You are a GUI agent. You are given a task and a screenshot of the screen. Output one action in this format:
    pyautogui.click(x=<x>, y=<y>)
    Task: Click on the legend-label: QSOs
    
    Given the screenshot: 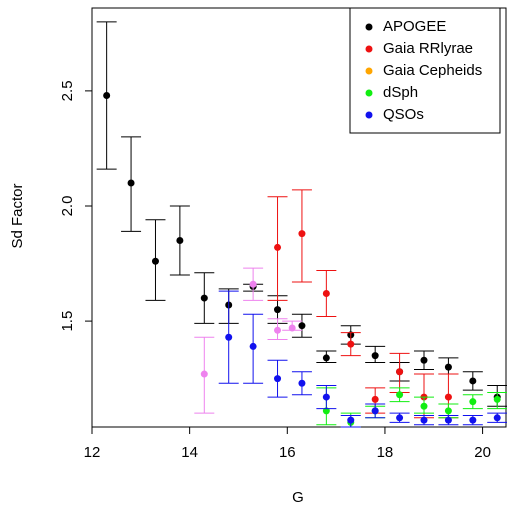 What is the action you would take?
    pyautogui.click(x=403, y=114)
    